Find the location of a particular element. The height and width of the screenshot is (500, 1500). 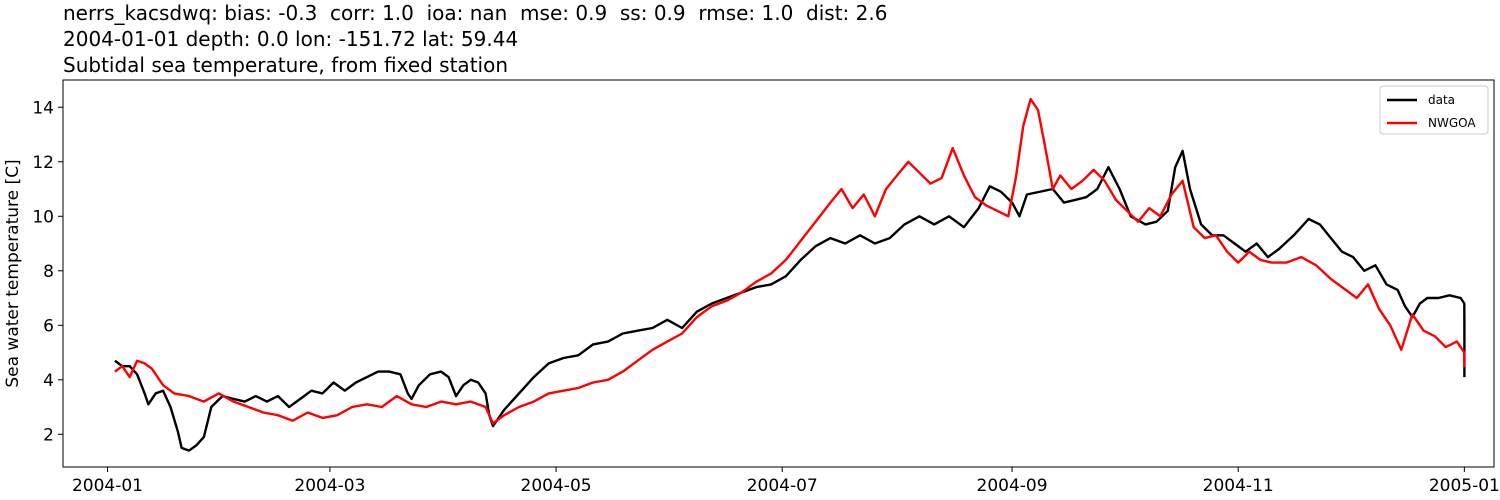

y-tick-label: 14 is located at coordinates (43, 108).